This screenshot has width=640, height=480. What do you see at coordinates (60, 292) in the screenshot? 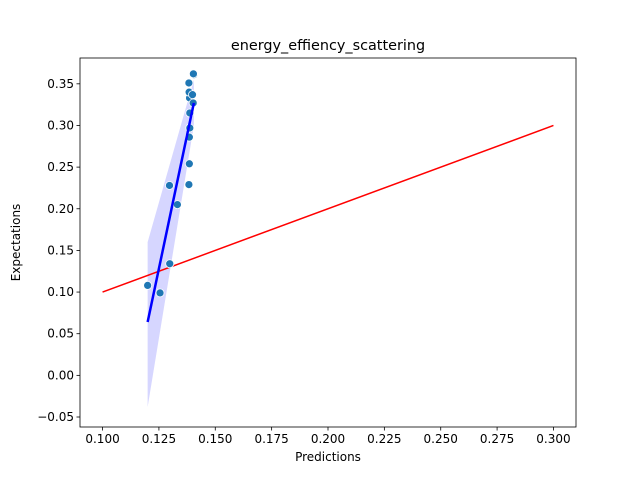
I see `y-tick-label: 0.10` at bounding box center [60, 292].